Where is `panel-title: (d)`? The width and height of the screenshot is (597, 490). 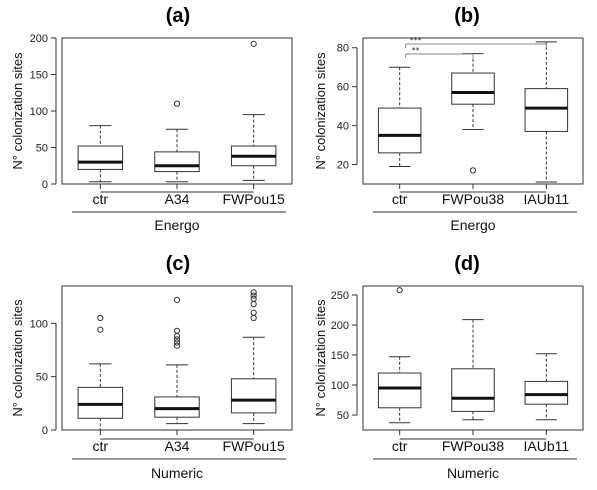 panel-title: (d) is located at coordinates (467, 264).